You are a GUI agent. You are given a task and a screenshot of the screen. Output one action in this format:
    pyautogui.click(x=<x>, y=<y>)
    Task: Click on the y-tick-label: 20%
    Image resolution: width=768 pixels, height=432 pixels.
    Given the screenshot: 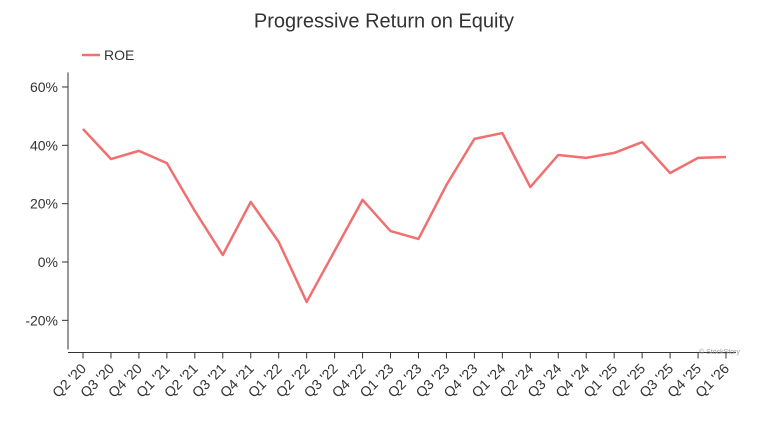 What is the action you would take?
    pyautogui.click(x=44, y=204)
    